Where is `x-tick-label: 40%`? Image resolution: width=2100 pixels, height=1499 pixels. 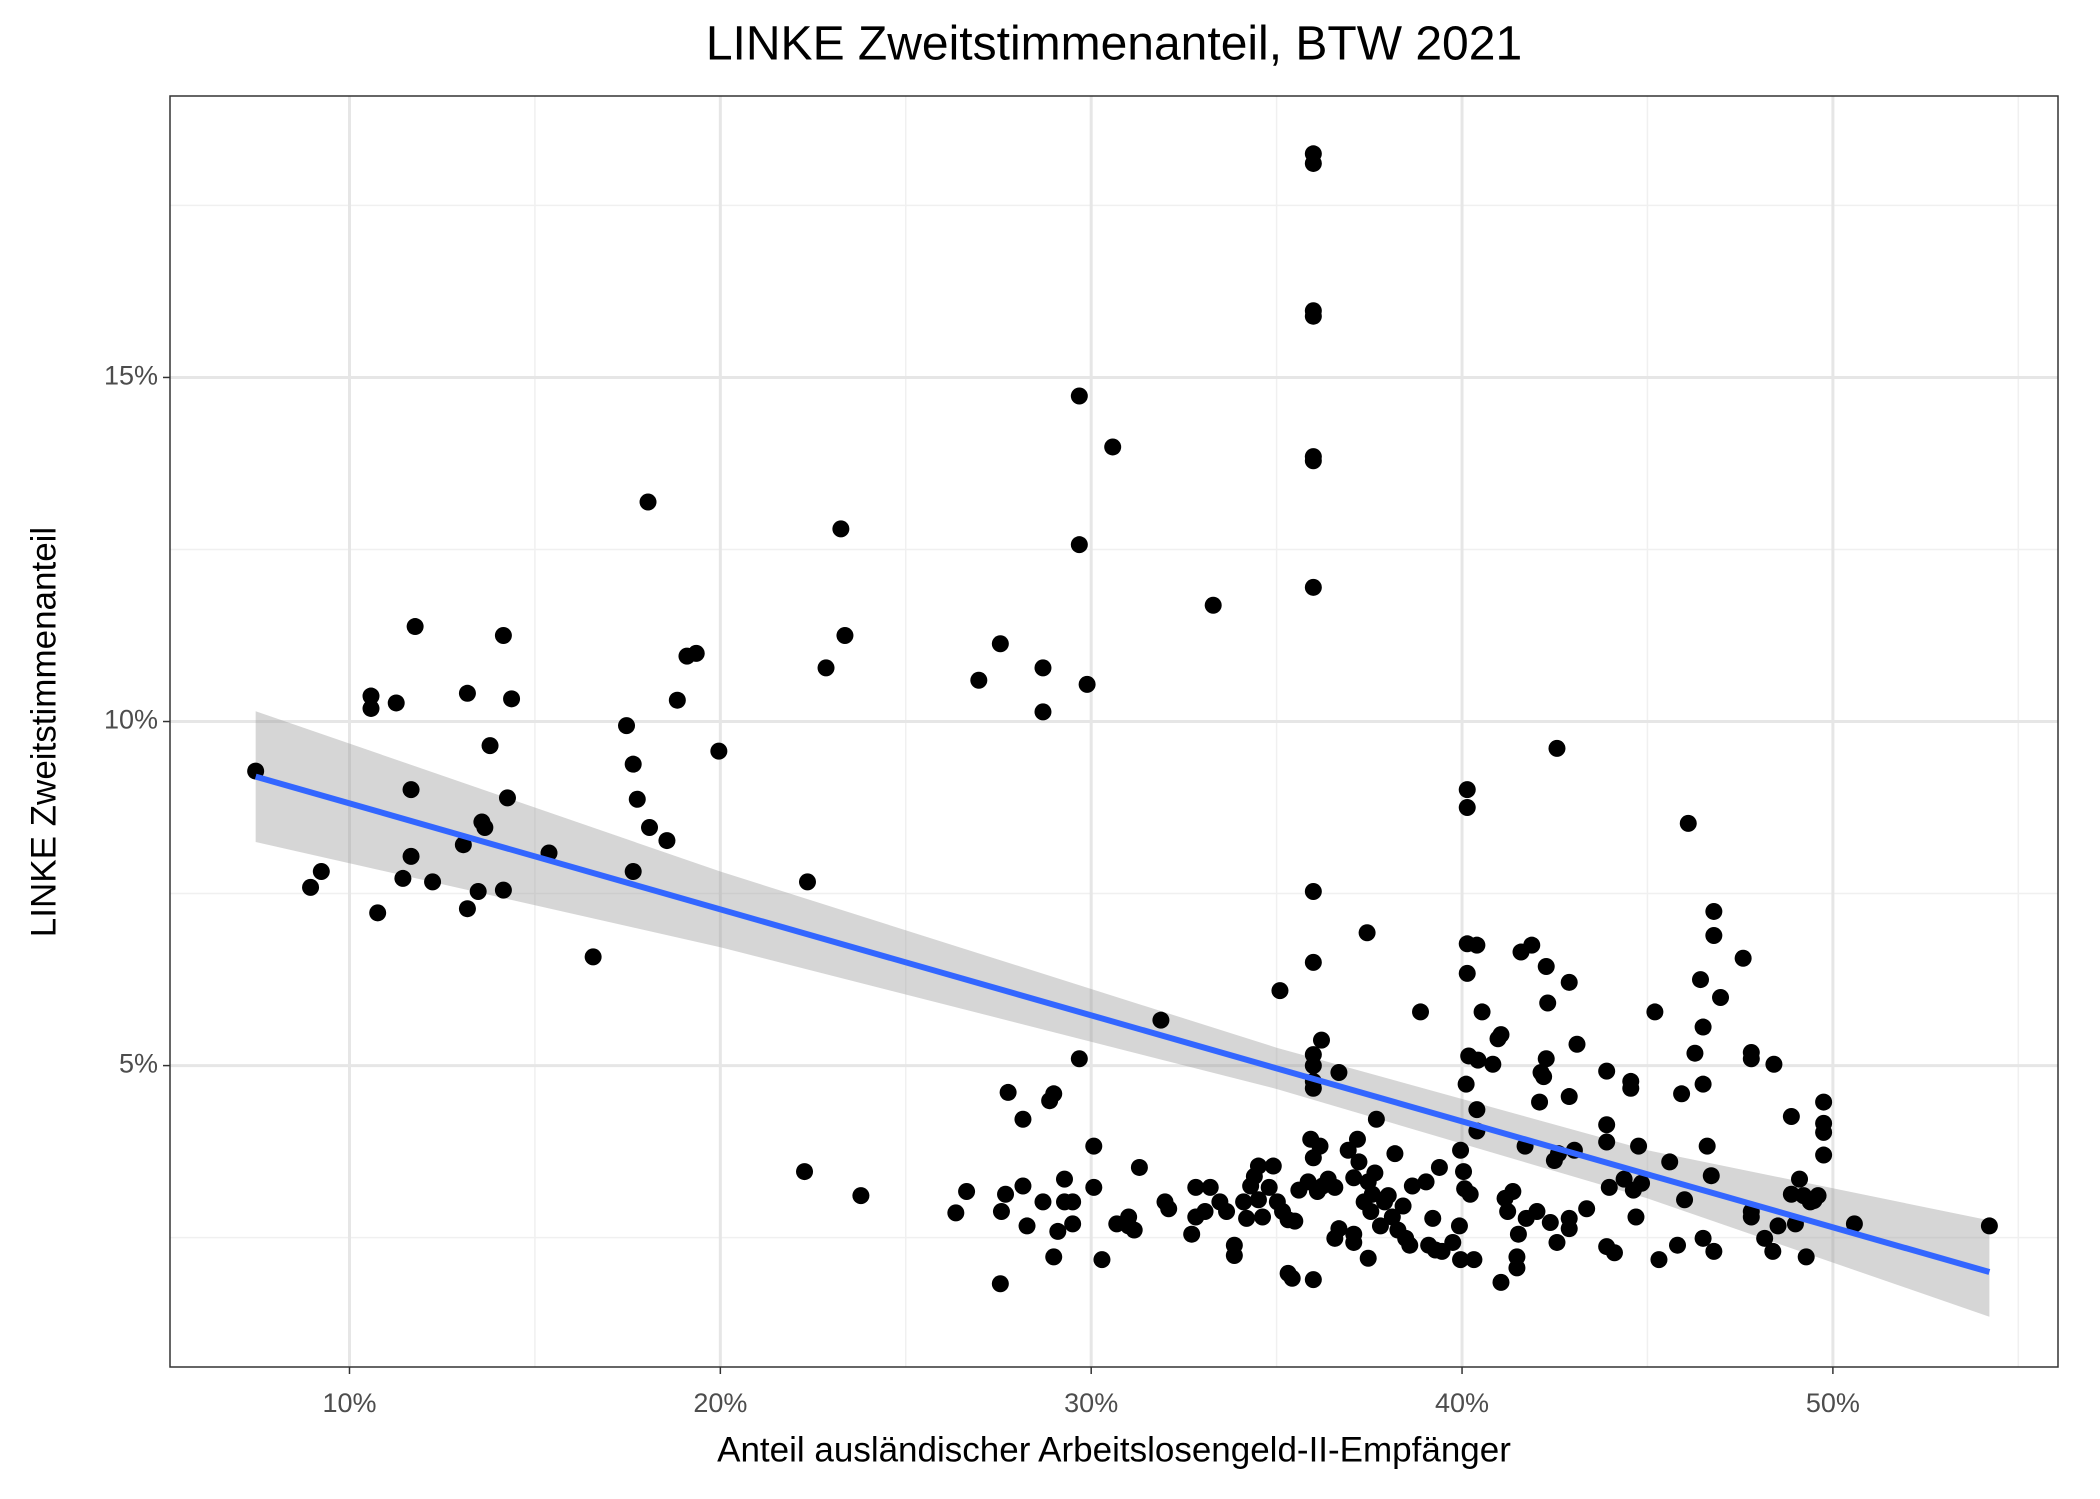
x-tick-label: 40% is located at coordinates (1462, 1403).